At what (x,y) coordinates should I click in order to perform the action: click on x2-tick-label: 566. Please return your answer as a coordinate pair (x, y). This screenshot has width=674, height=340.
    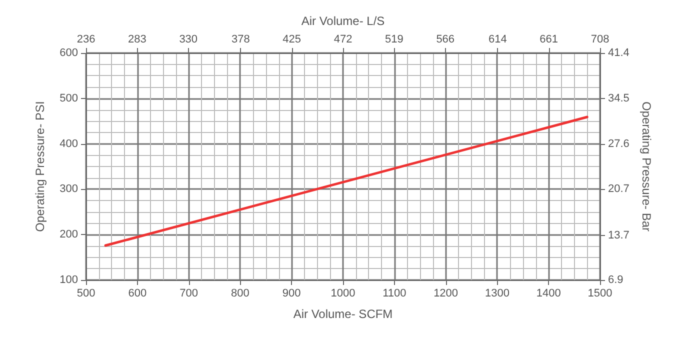
    Looking at the image, I should click on (445, 40).